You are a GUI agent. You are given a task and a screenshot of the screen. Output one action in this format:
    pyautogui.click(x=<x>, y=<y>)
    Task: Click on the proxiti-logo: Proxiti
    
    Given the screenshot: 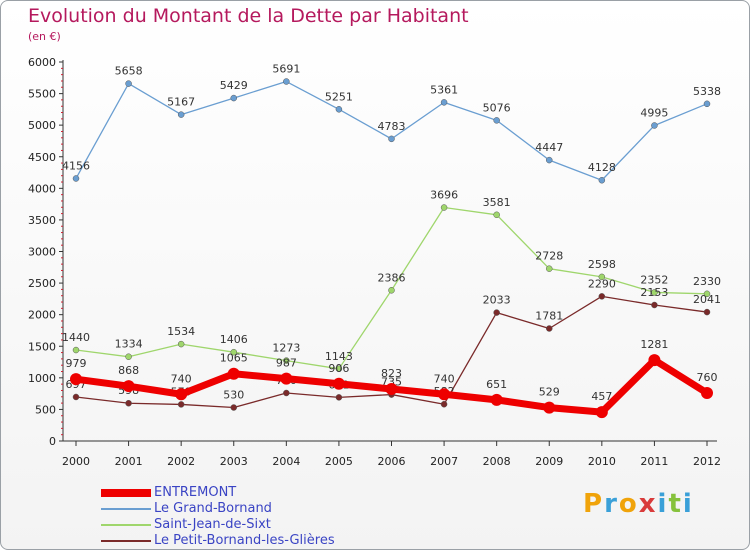 What is the action you would take?
    pyautogui.click(x=638, y=504)
    